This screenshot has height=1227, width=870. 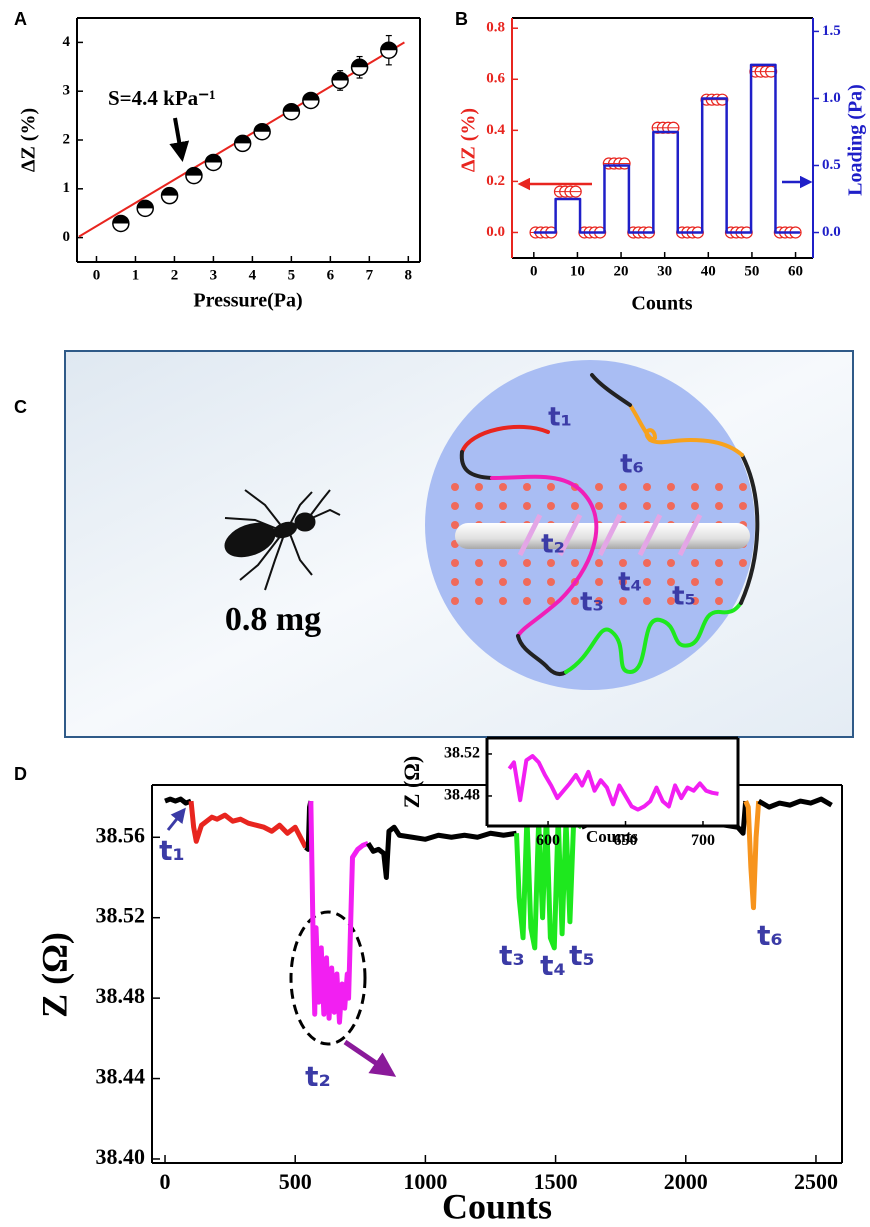 What do you see at coordinates (831, 98) in the screenshot?
I see `y2-tick-label: 1.0` at bounding box center [831, 98].